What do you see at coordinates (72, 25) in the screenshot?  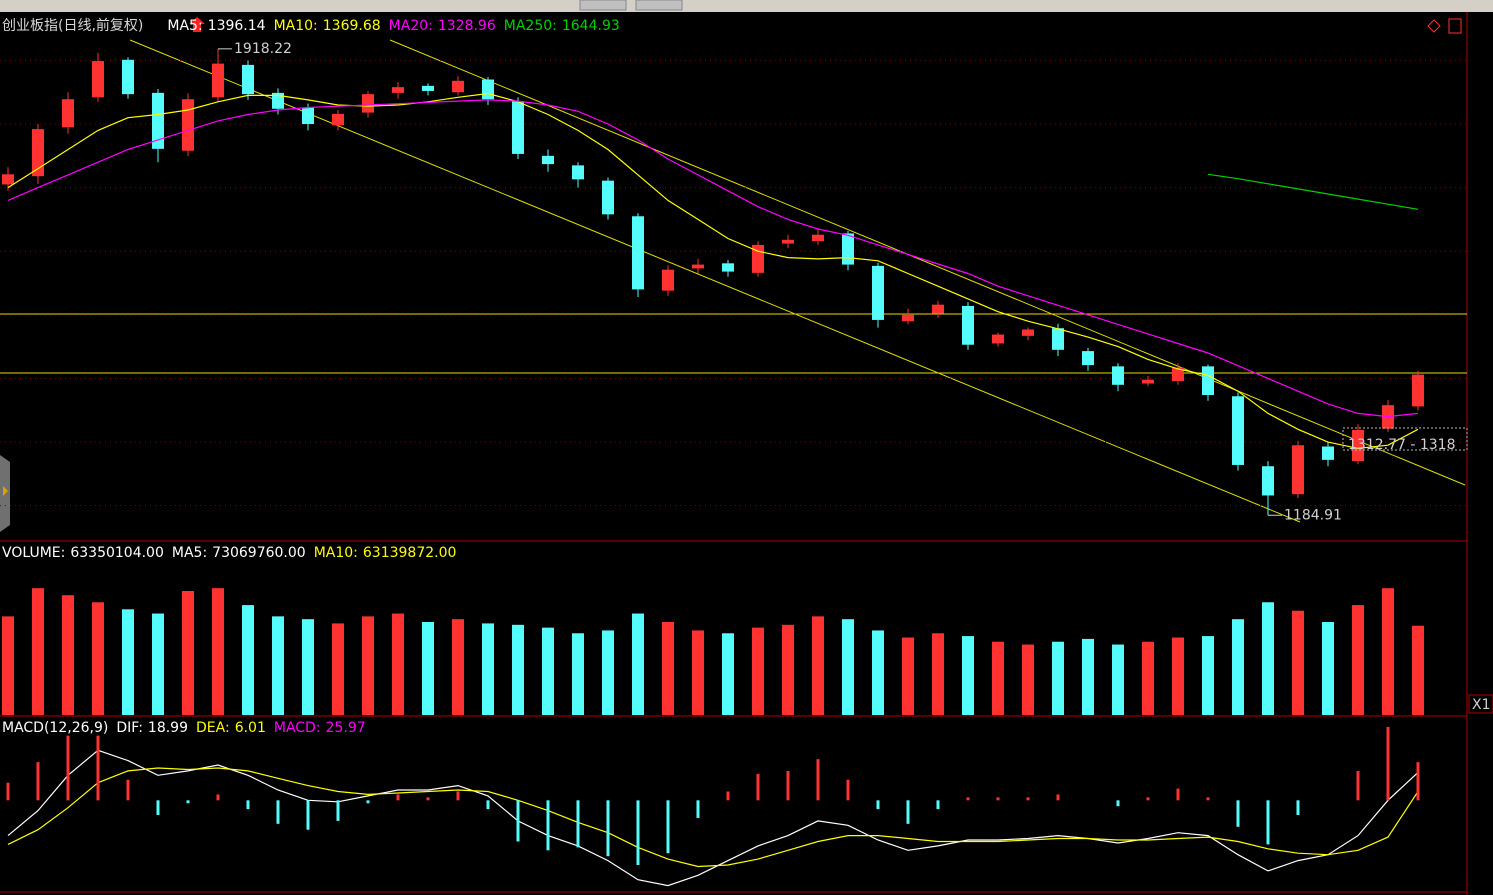 I see `chart-title: 创业板指(日线,前复权)` at bounding box center [72, 25].